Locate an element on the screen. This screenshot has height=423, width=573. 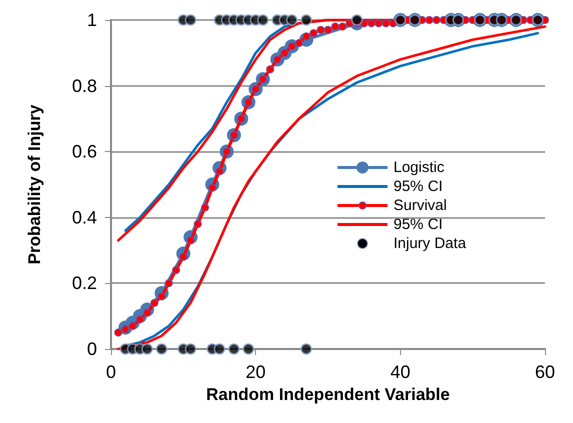
x-tick-label: 20 is located at coordinates (256, 372).